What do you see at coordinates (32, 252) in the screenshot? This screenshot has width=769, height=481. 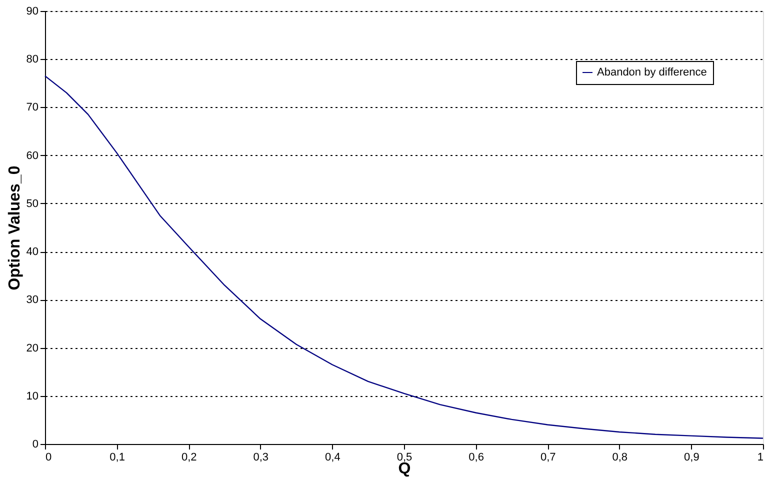 I see `y-tick-label: 40` at bounding box center [32, 252].